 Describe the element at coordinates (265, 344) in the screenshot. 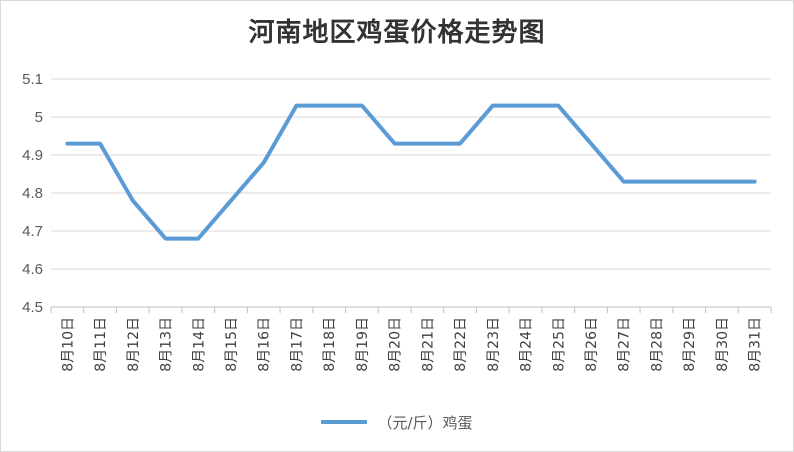

I see `x-tick-label: 8月16日` at that location.